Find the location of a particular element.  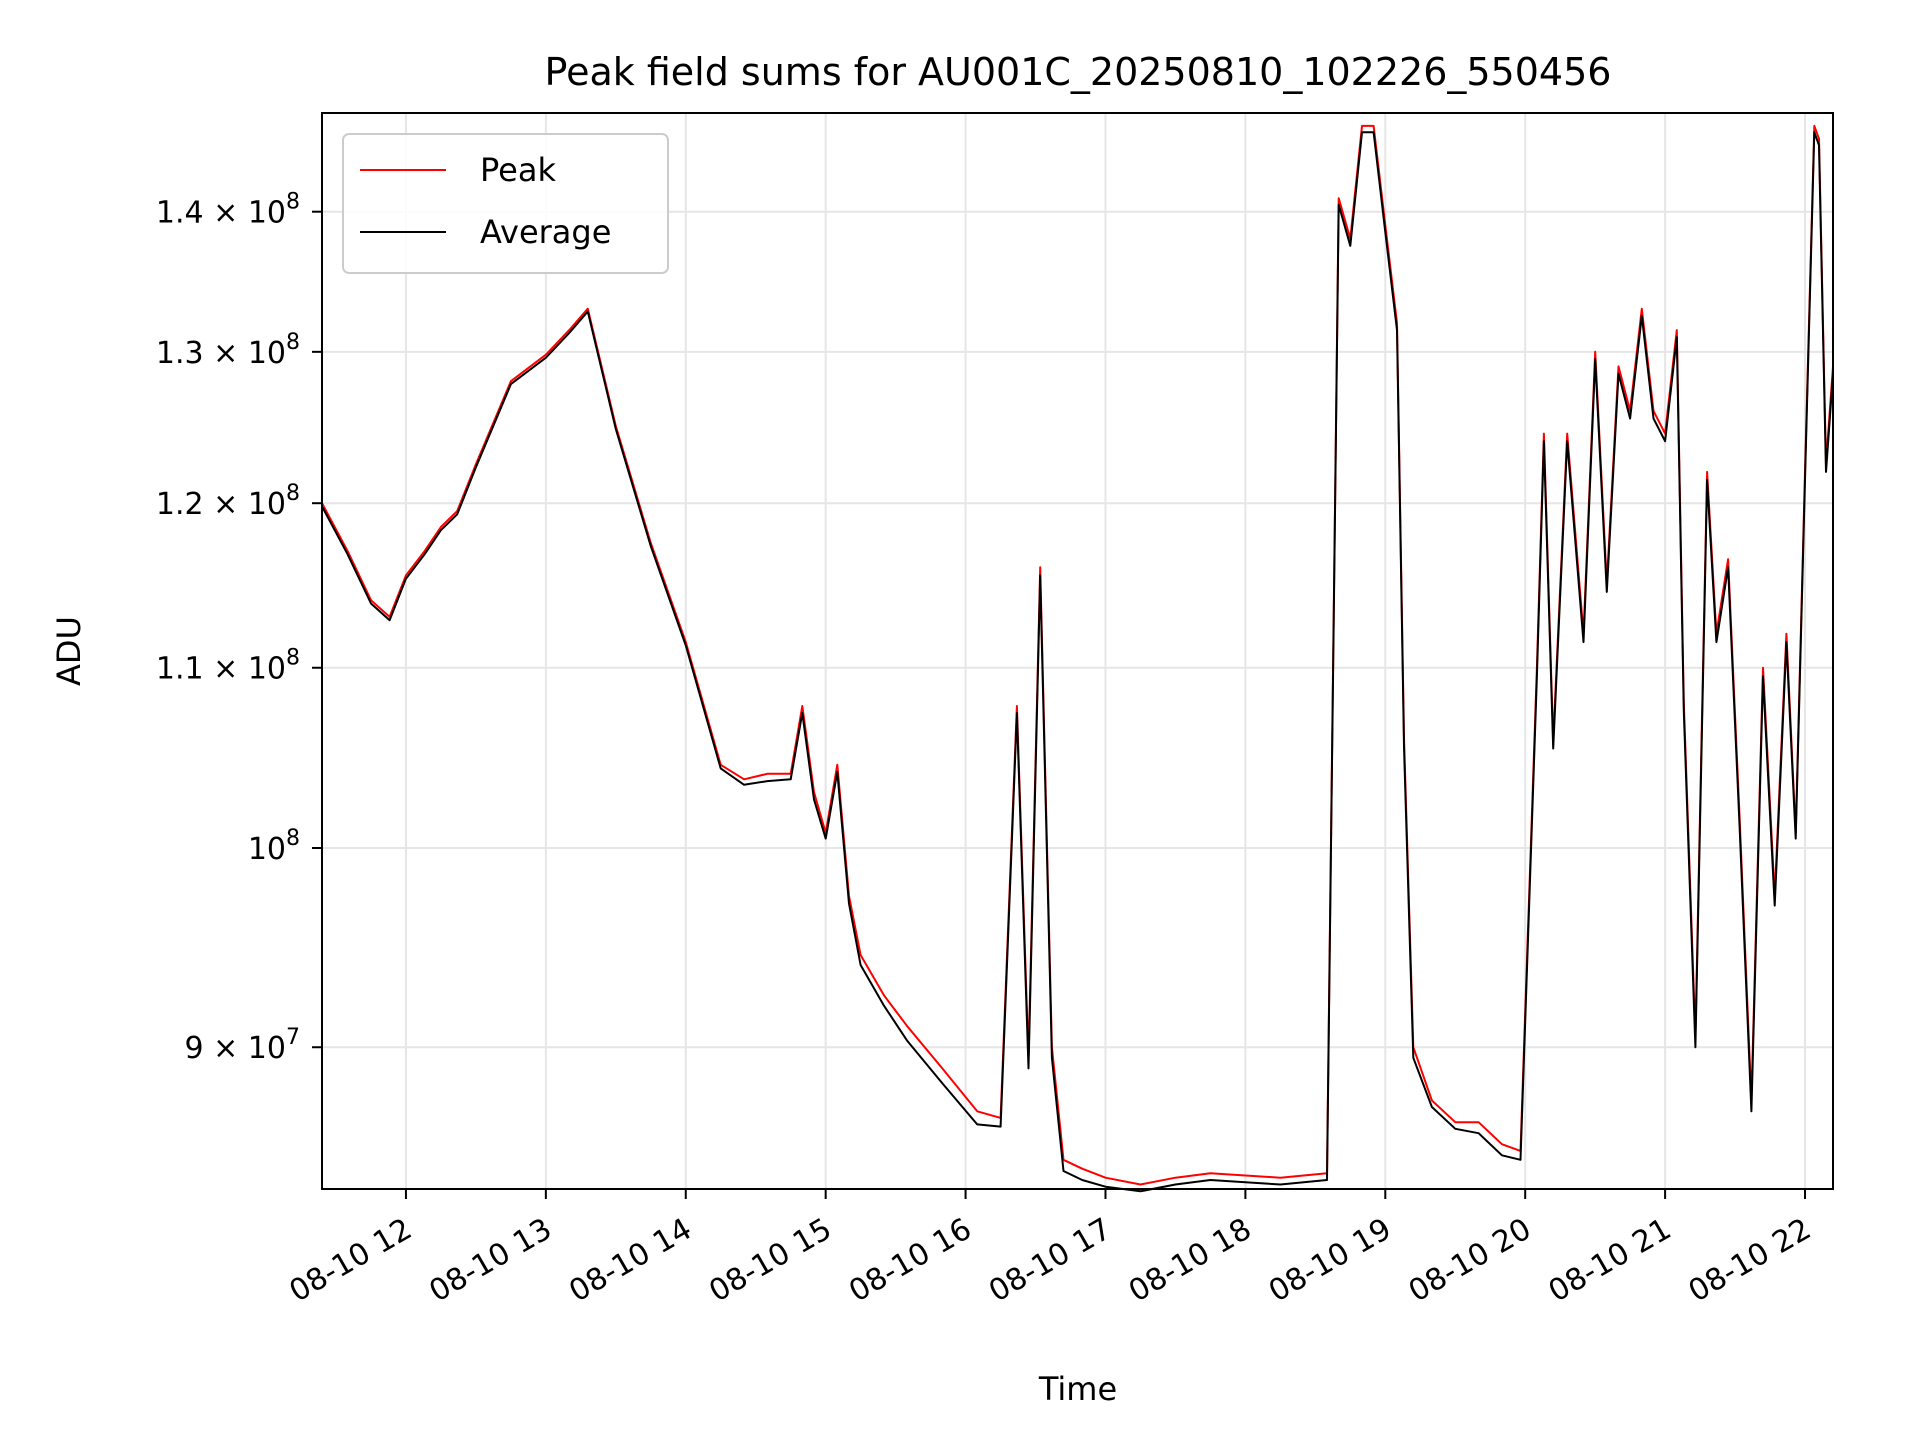

y-tick-label-exponent: 7 is located at coordinates (293, 1037).